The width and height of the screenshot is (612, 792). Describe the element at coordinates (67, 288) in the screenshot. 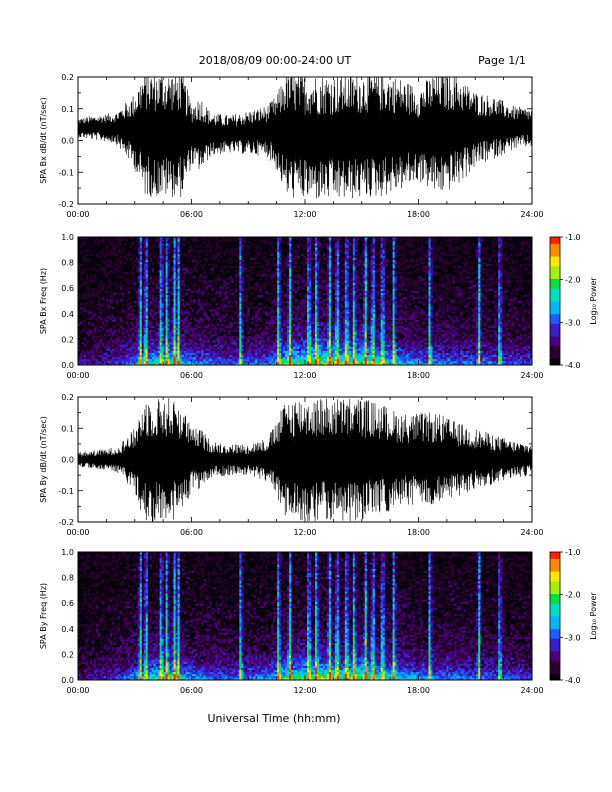

I see `y-tick-label: 0.6` at that location.